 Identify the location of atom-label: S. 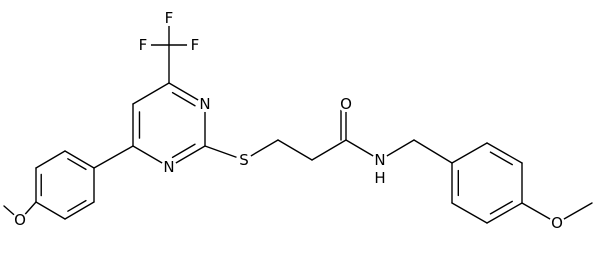
(244, 160).